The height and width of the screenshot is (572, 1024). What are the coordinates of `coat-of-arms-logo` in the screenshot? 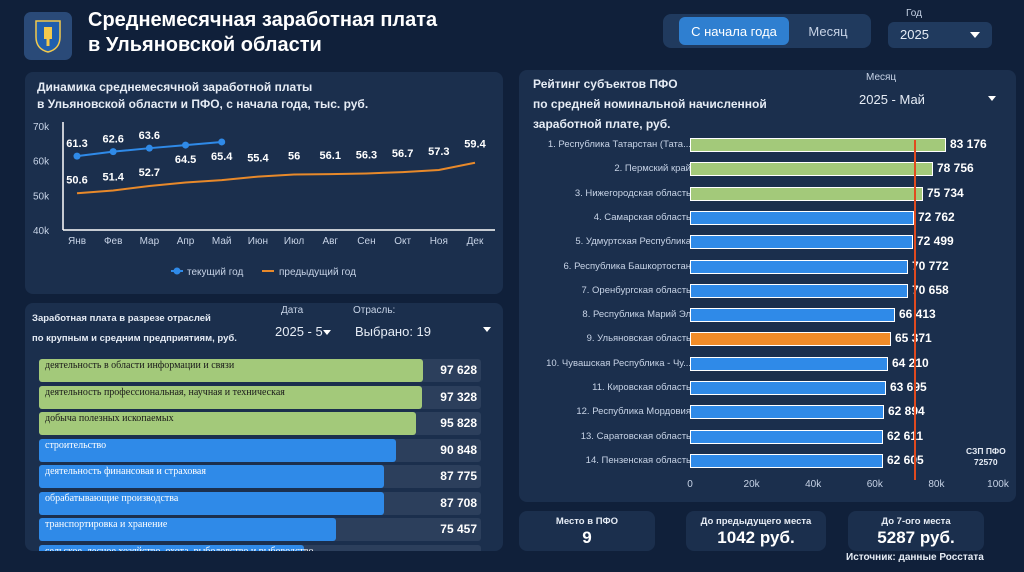 It's located at (48, 36).